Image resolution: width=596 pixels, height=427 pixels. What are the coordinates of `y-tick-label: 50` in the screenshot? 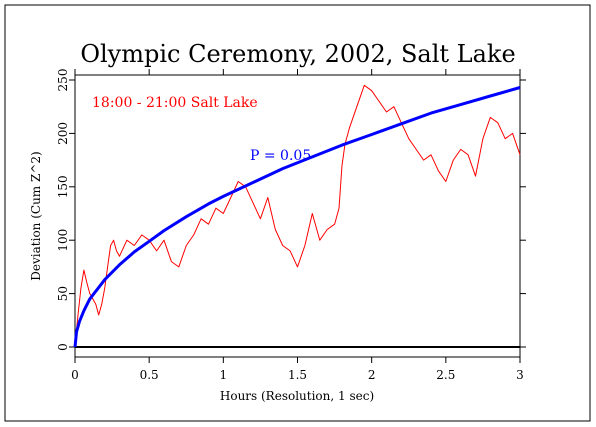 It's located at (63, 293).